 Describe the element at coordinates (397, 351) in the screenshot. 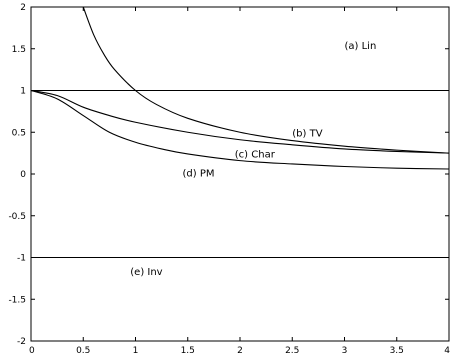

I see `x-tick-label: 3.5` at that location.